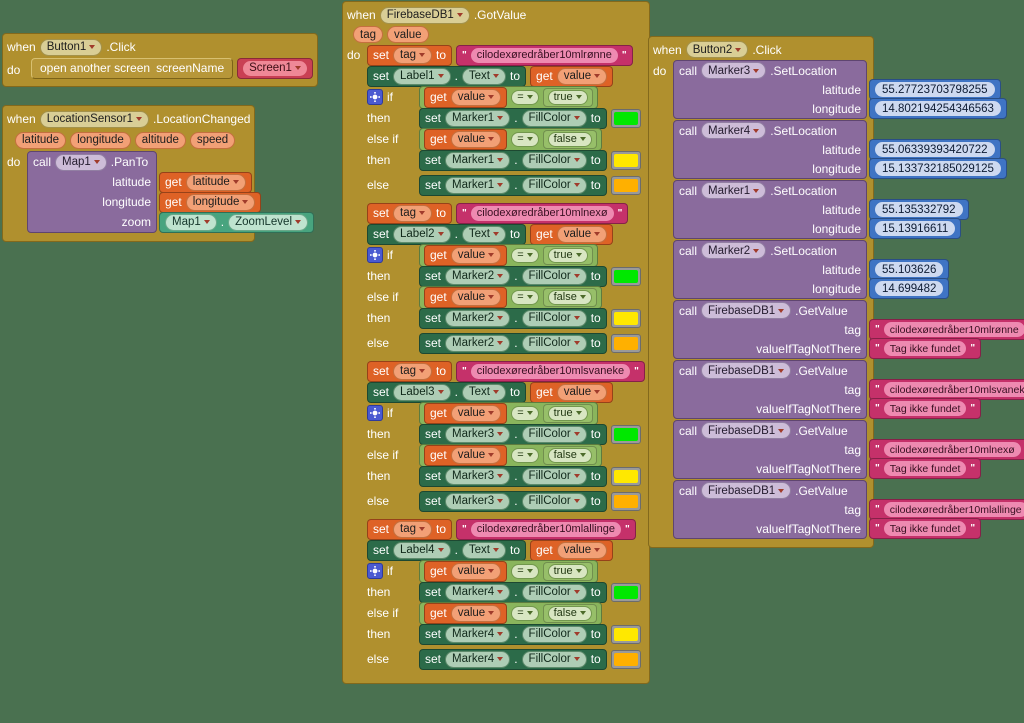  I want to click on number-value: 55.135332792, so click(919, 209).